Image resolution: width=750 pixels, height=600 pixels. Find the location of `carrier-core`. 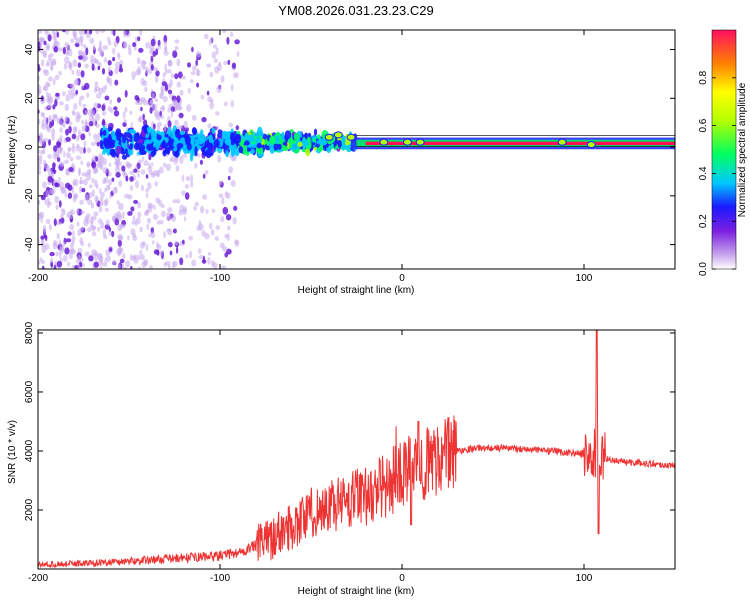

carrier-core is located at coordinates (520, 143).